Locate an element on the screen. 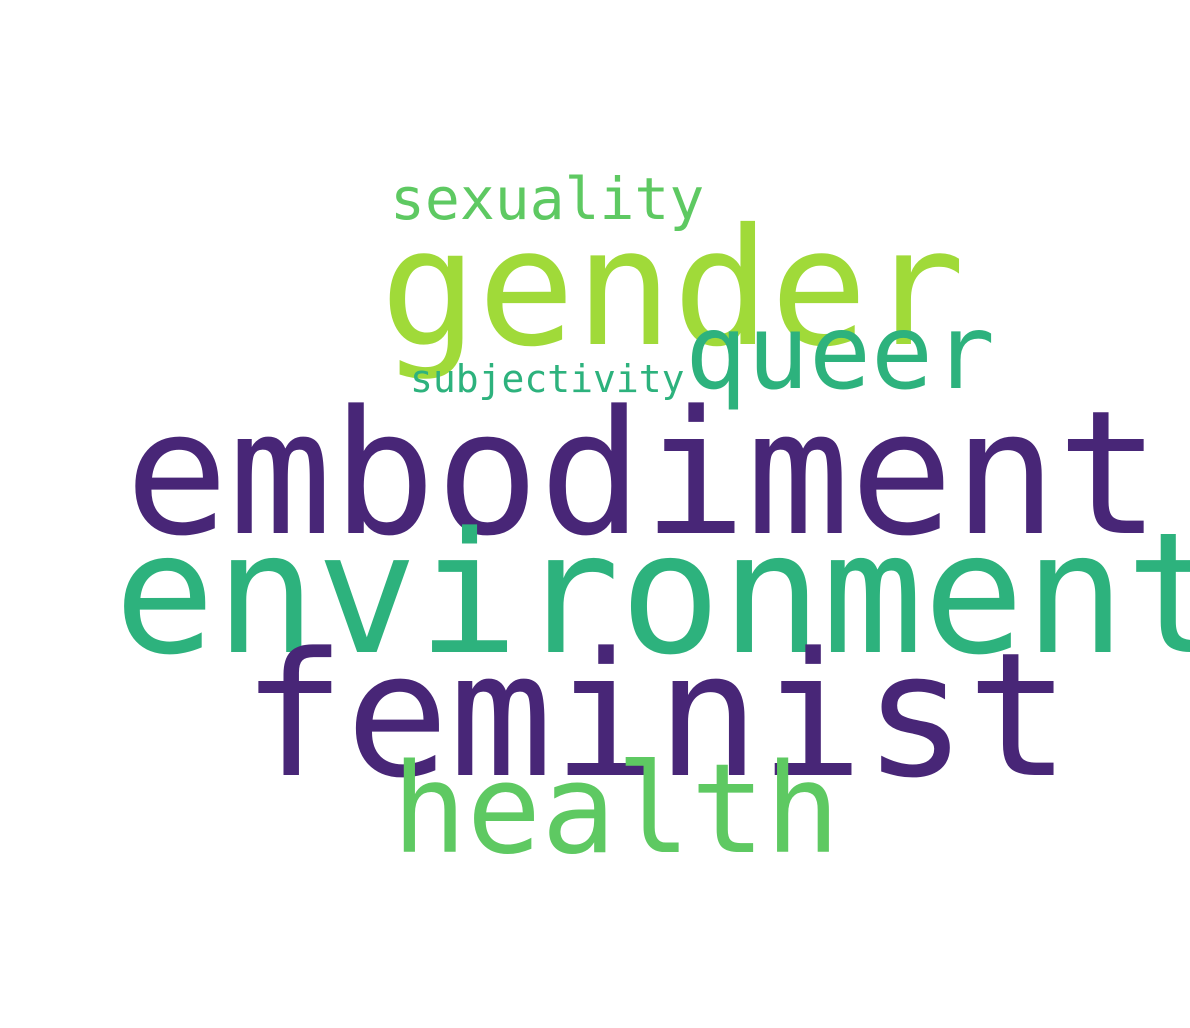  word-subjectivity: subjectivity is located at coordinates (547, 379).